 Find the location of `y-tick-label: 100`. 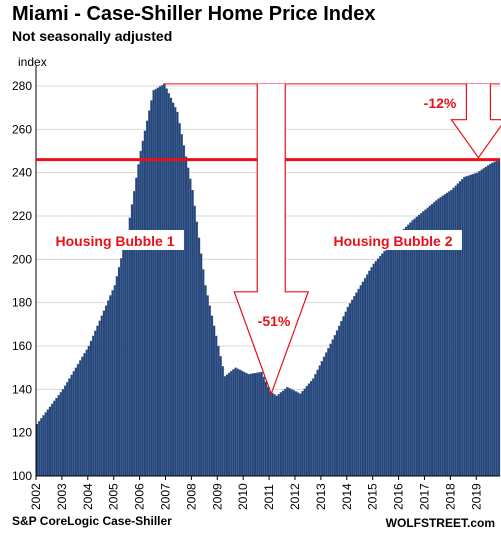

y-tick-label: 100 is located at coordinates (22, 476).